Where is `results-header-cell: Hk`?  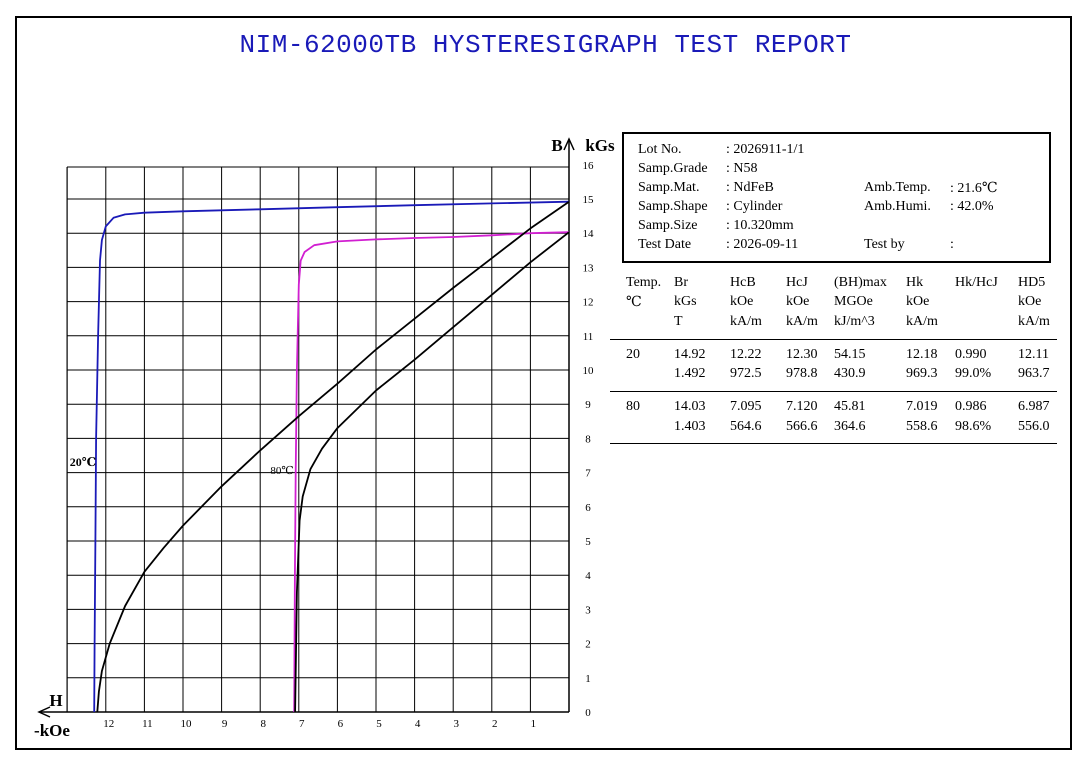
results-header-cell: Hk is located at coordinates (915, 282).